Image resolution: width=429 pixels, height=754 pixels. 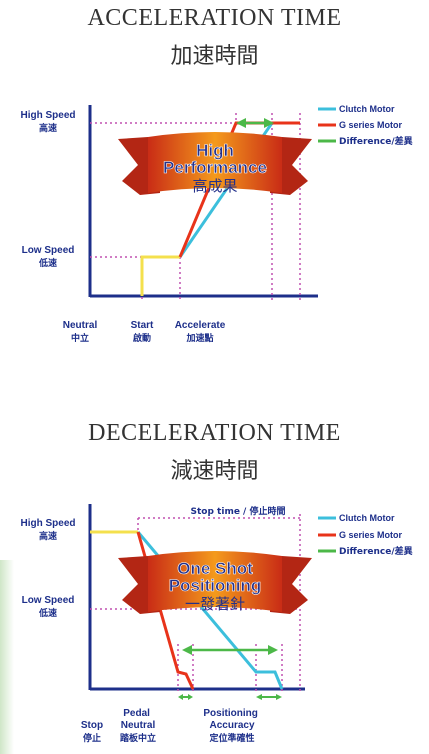 I want to click on accuracy-arrow-g-right, so click(x=190, y=697).